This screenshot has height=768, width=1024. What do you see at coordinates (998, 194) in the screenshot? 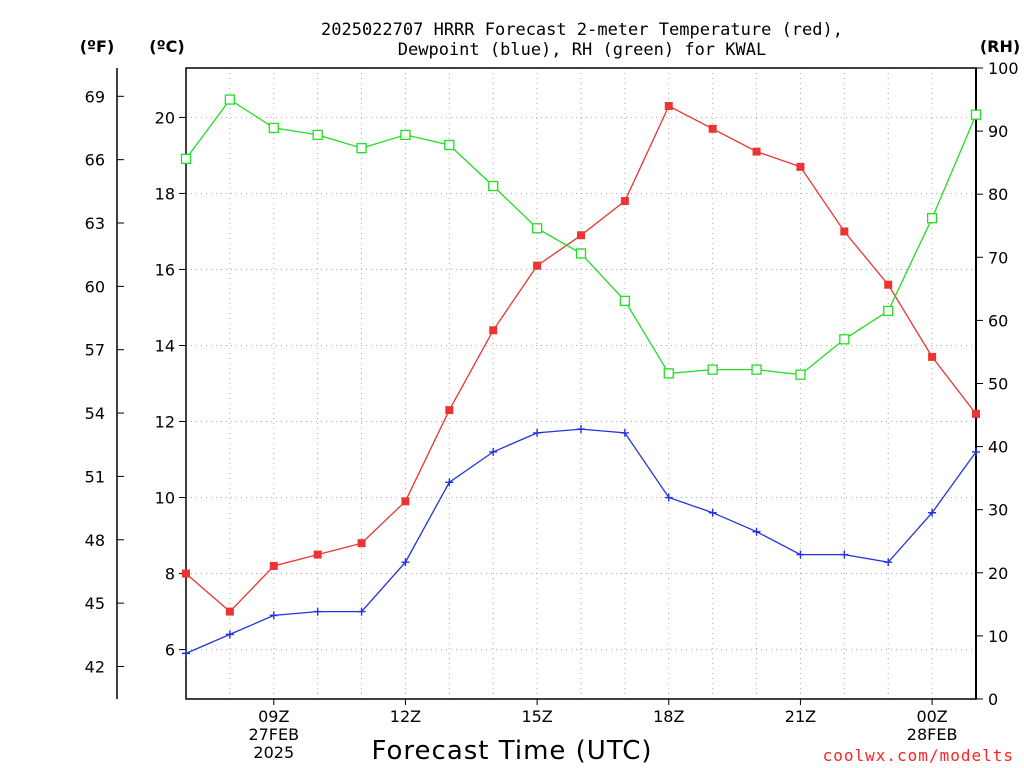
I see `rh-tick-label: 80` at bounding box center [998, 194].